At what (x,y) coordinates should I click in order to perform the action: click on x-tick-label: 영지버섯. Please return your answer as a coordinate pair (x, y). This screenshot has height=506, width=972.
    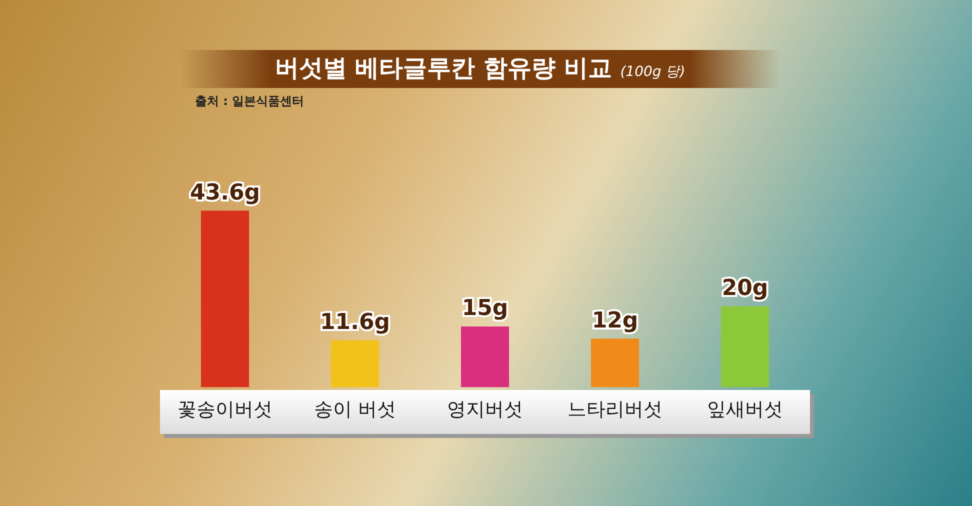
    Looking at the image, I should click on (485, 409).